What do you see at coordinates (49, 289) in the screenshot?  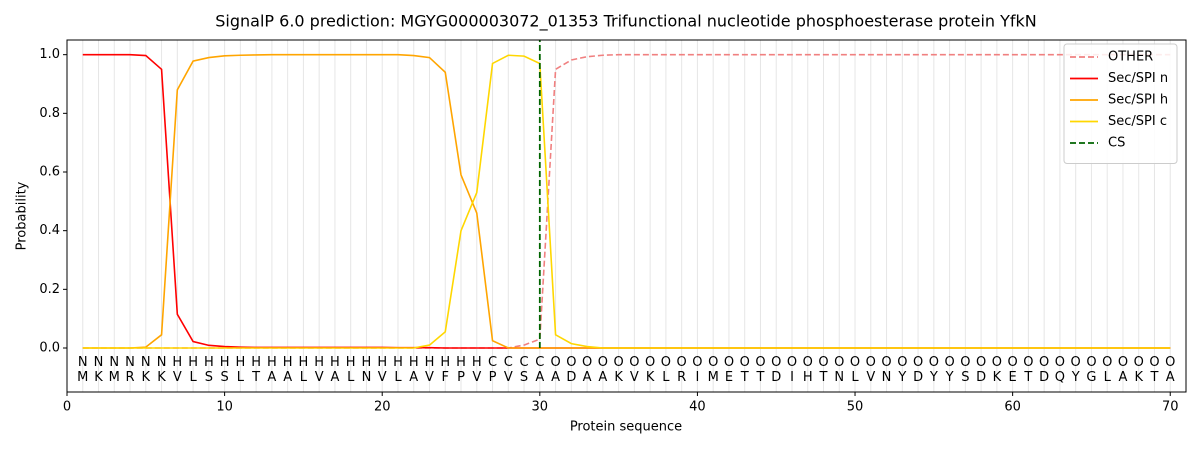 I see `y-tick-label: 0.2` at bounding box center [49, 289].